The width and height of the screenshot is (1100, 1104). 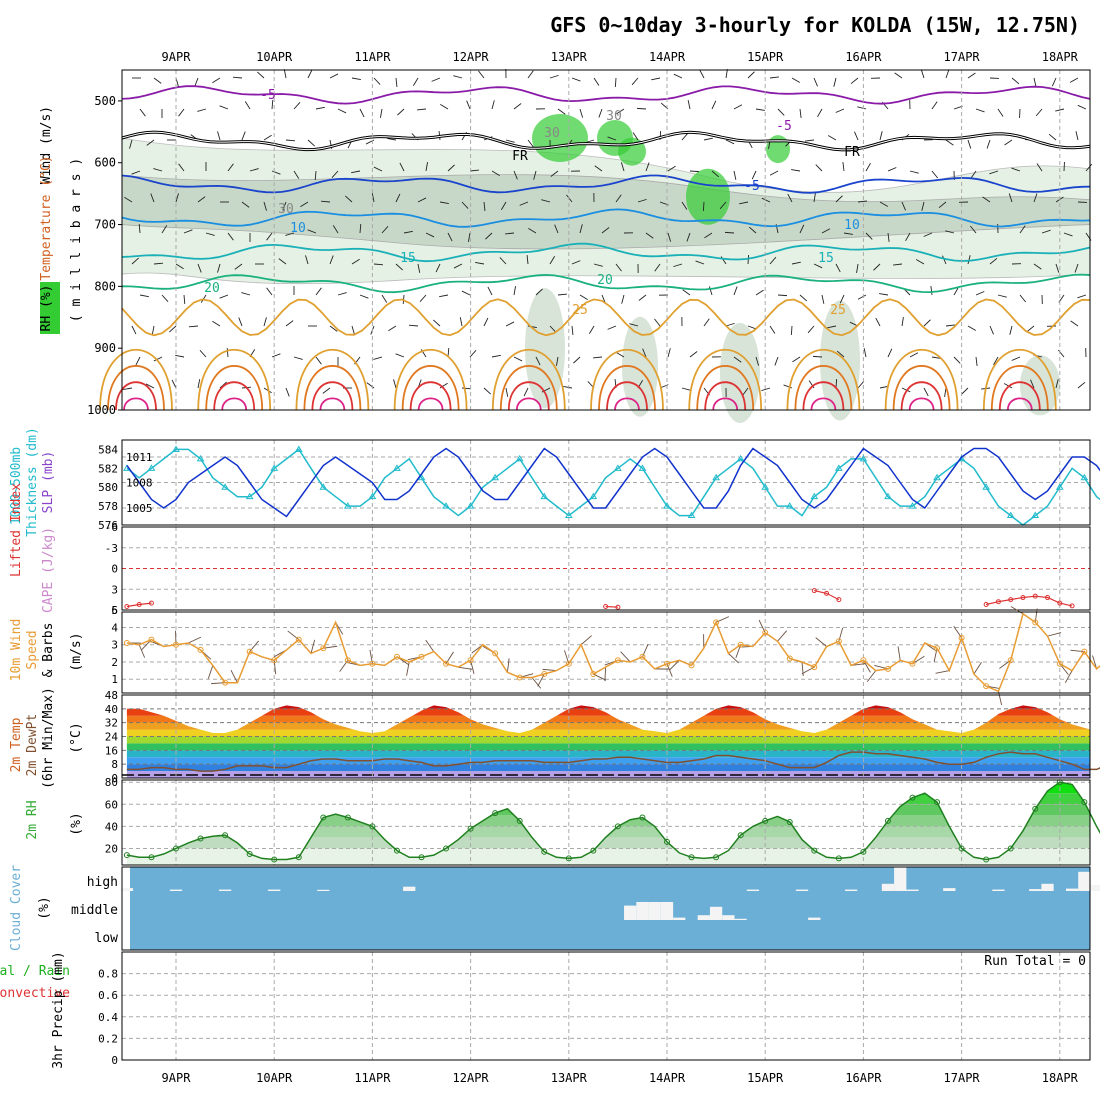 What do you see at coordinates (139, 457) in the screenshot?
I see `y-tick-label-slp: 1011` at bounding box center [139, 457].